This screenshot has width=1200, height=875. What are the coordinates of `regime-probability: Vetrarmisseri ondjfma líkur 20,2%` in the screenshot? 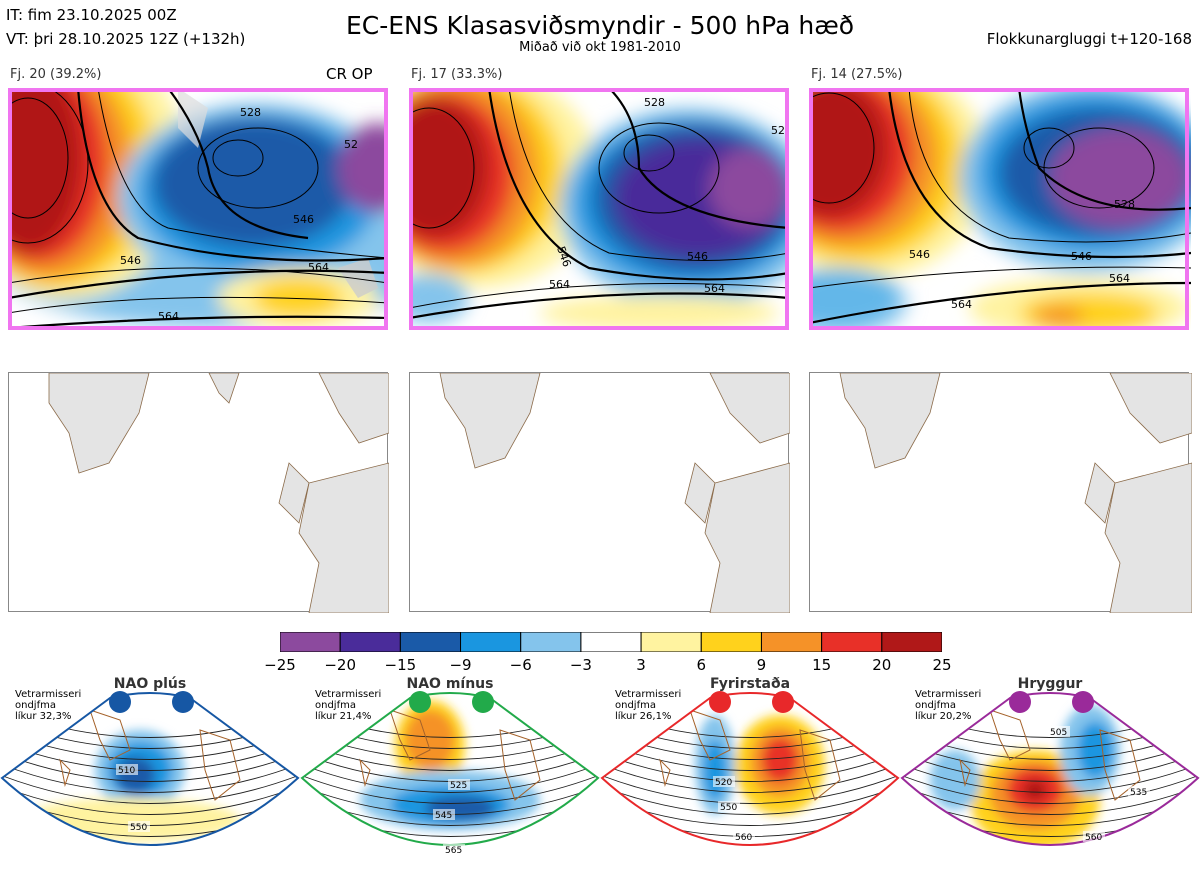 It's located at (948, 705).